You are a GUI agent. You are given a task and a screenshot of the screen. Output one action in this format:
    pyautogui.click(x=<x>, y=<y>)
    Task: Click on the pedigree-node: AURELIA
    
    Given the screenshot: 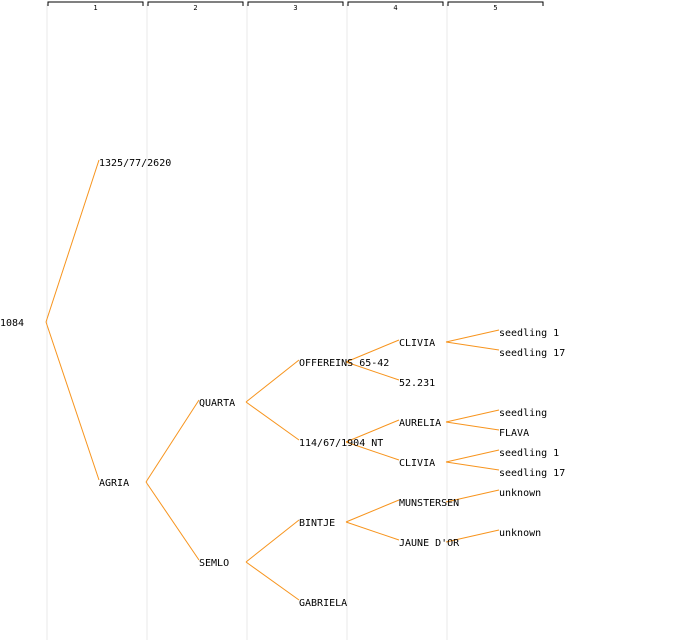 What is the action you would take?
    pyautogui.click(x=420, y=423)
    